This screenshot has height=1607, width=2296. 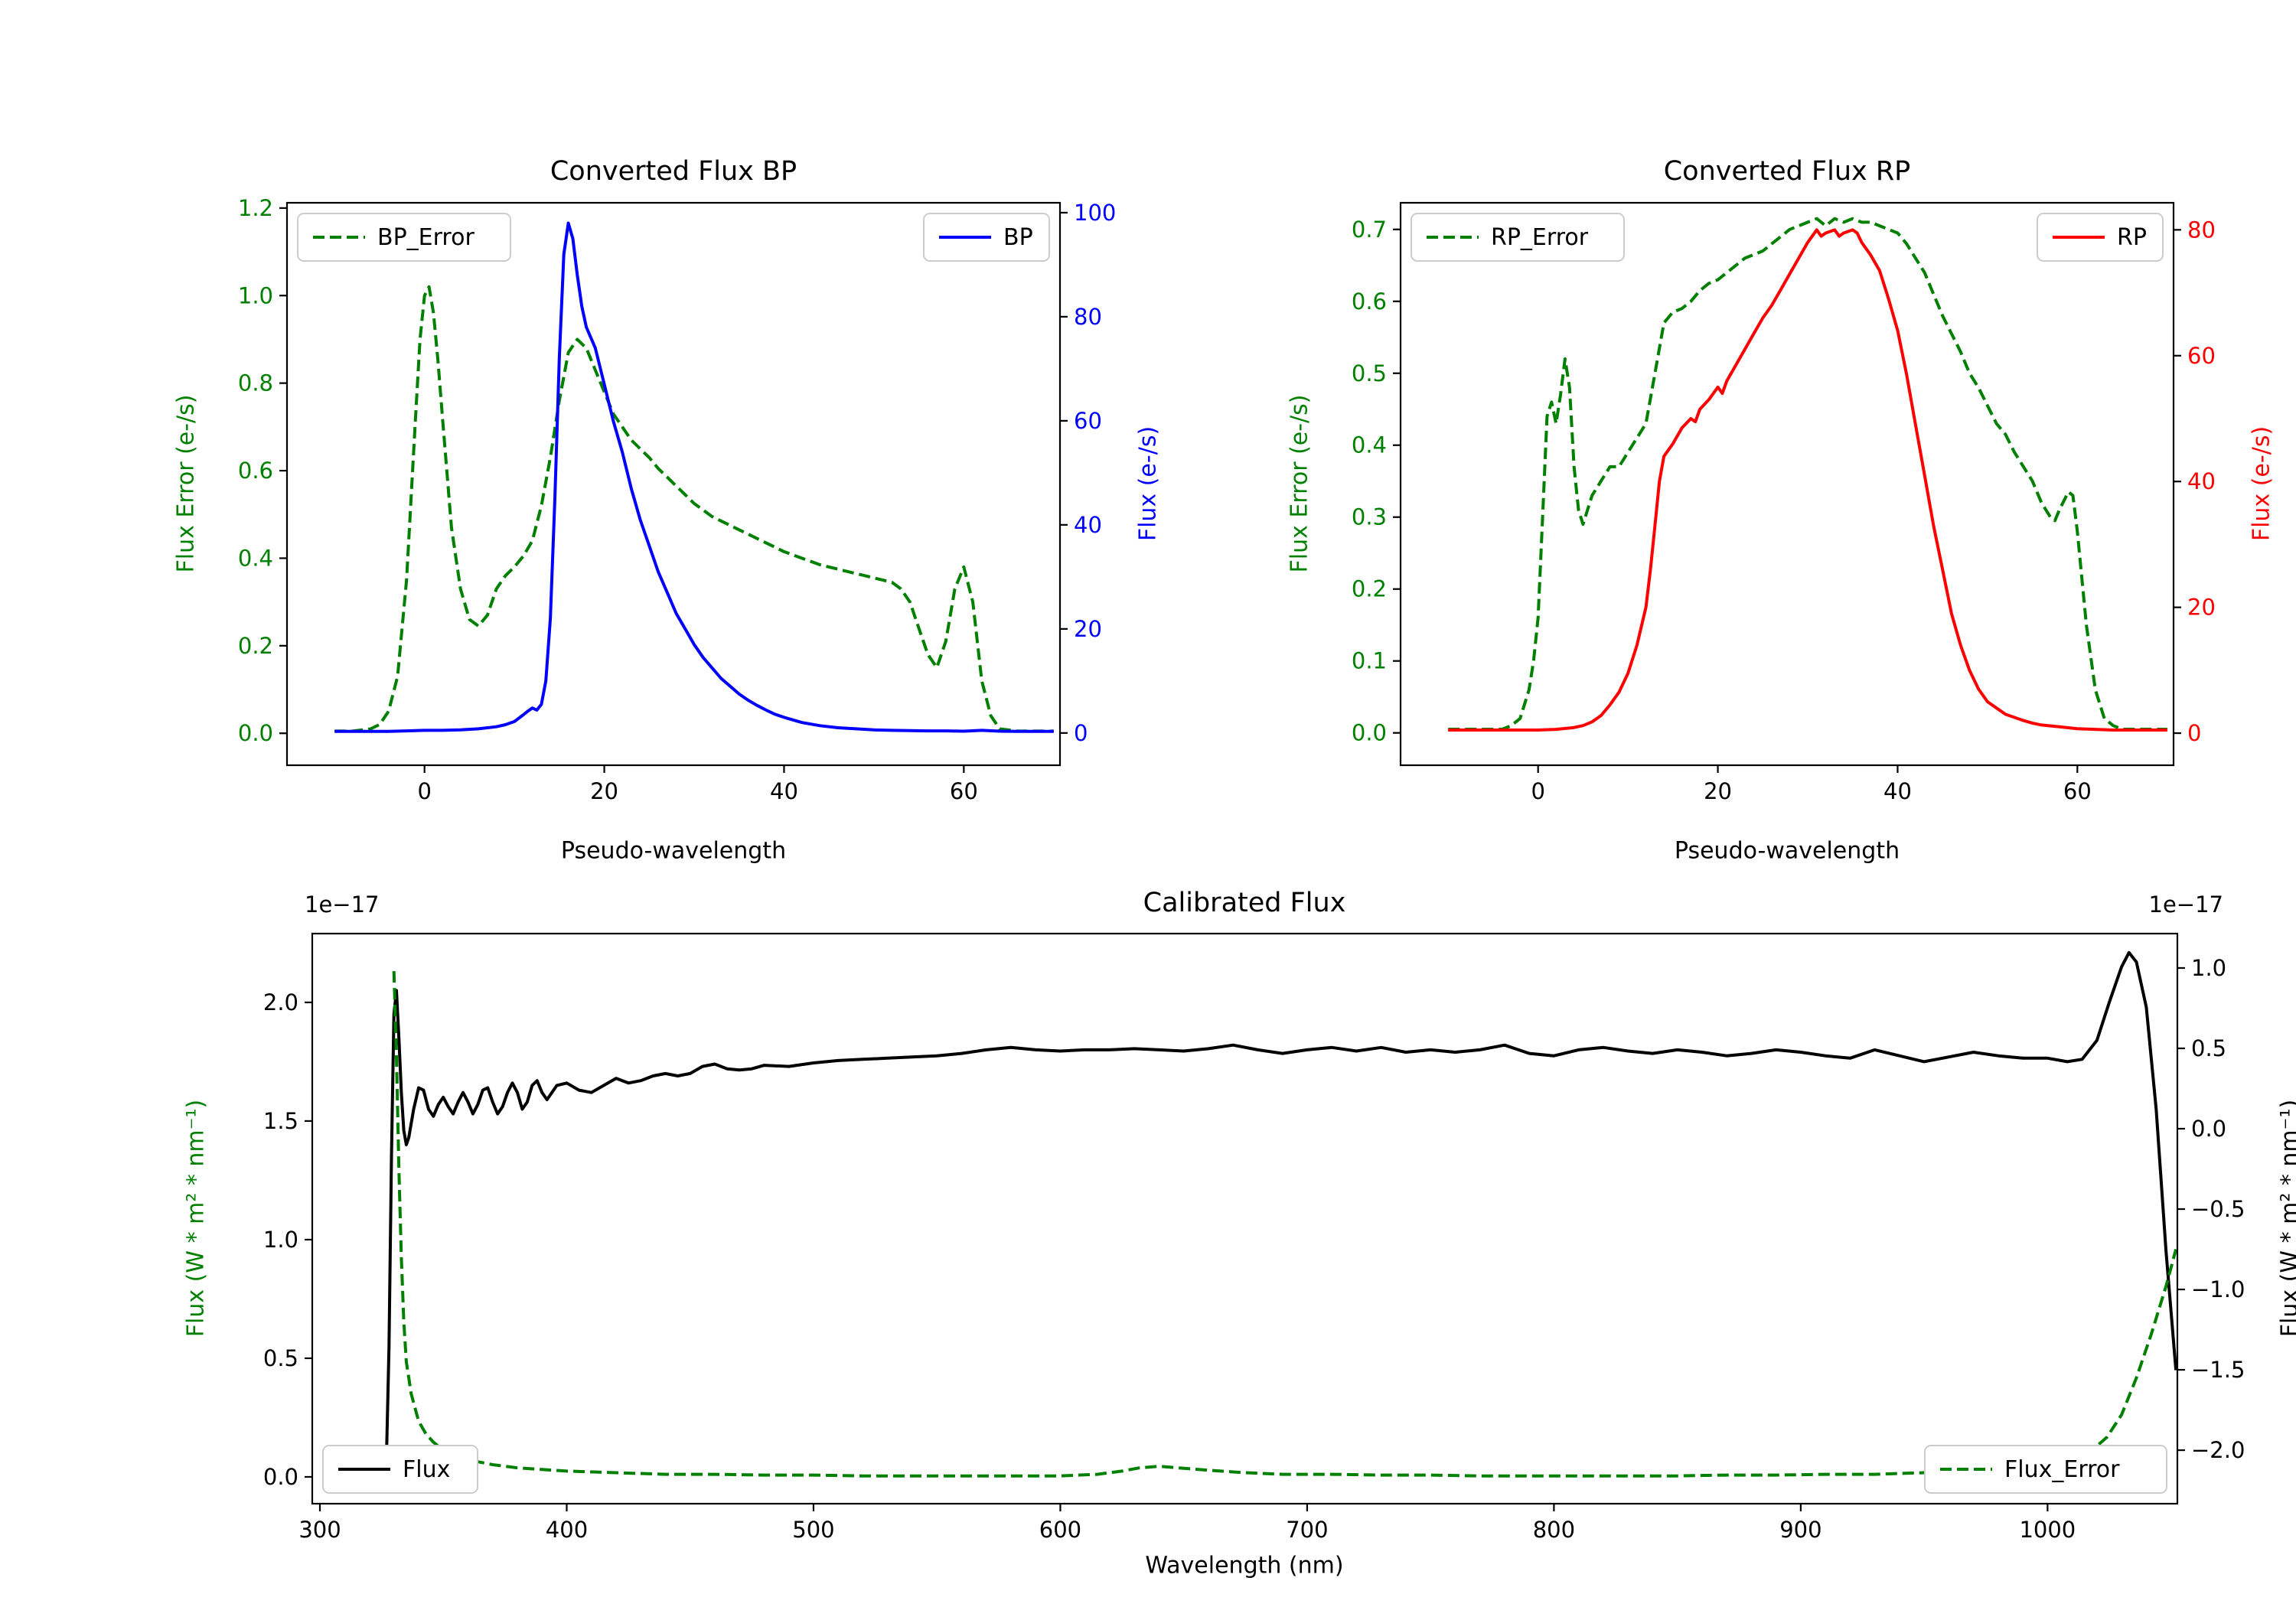 What do you see at coordinates (2218, 1450) in the screenshot?
I see `y-tick-label-right: −2.0` at bounding box center [2218, 1450].